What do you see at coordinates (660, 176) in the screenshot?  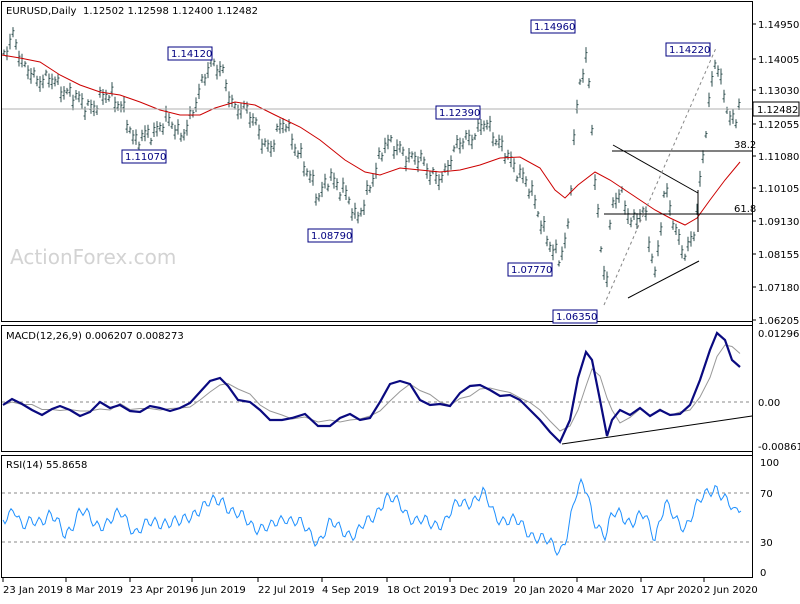 I see `rally-dotted-line` at bounding box center [660, 176].